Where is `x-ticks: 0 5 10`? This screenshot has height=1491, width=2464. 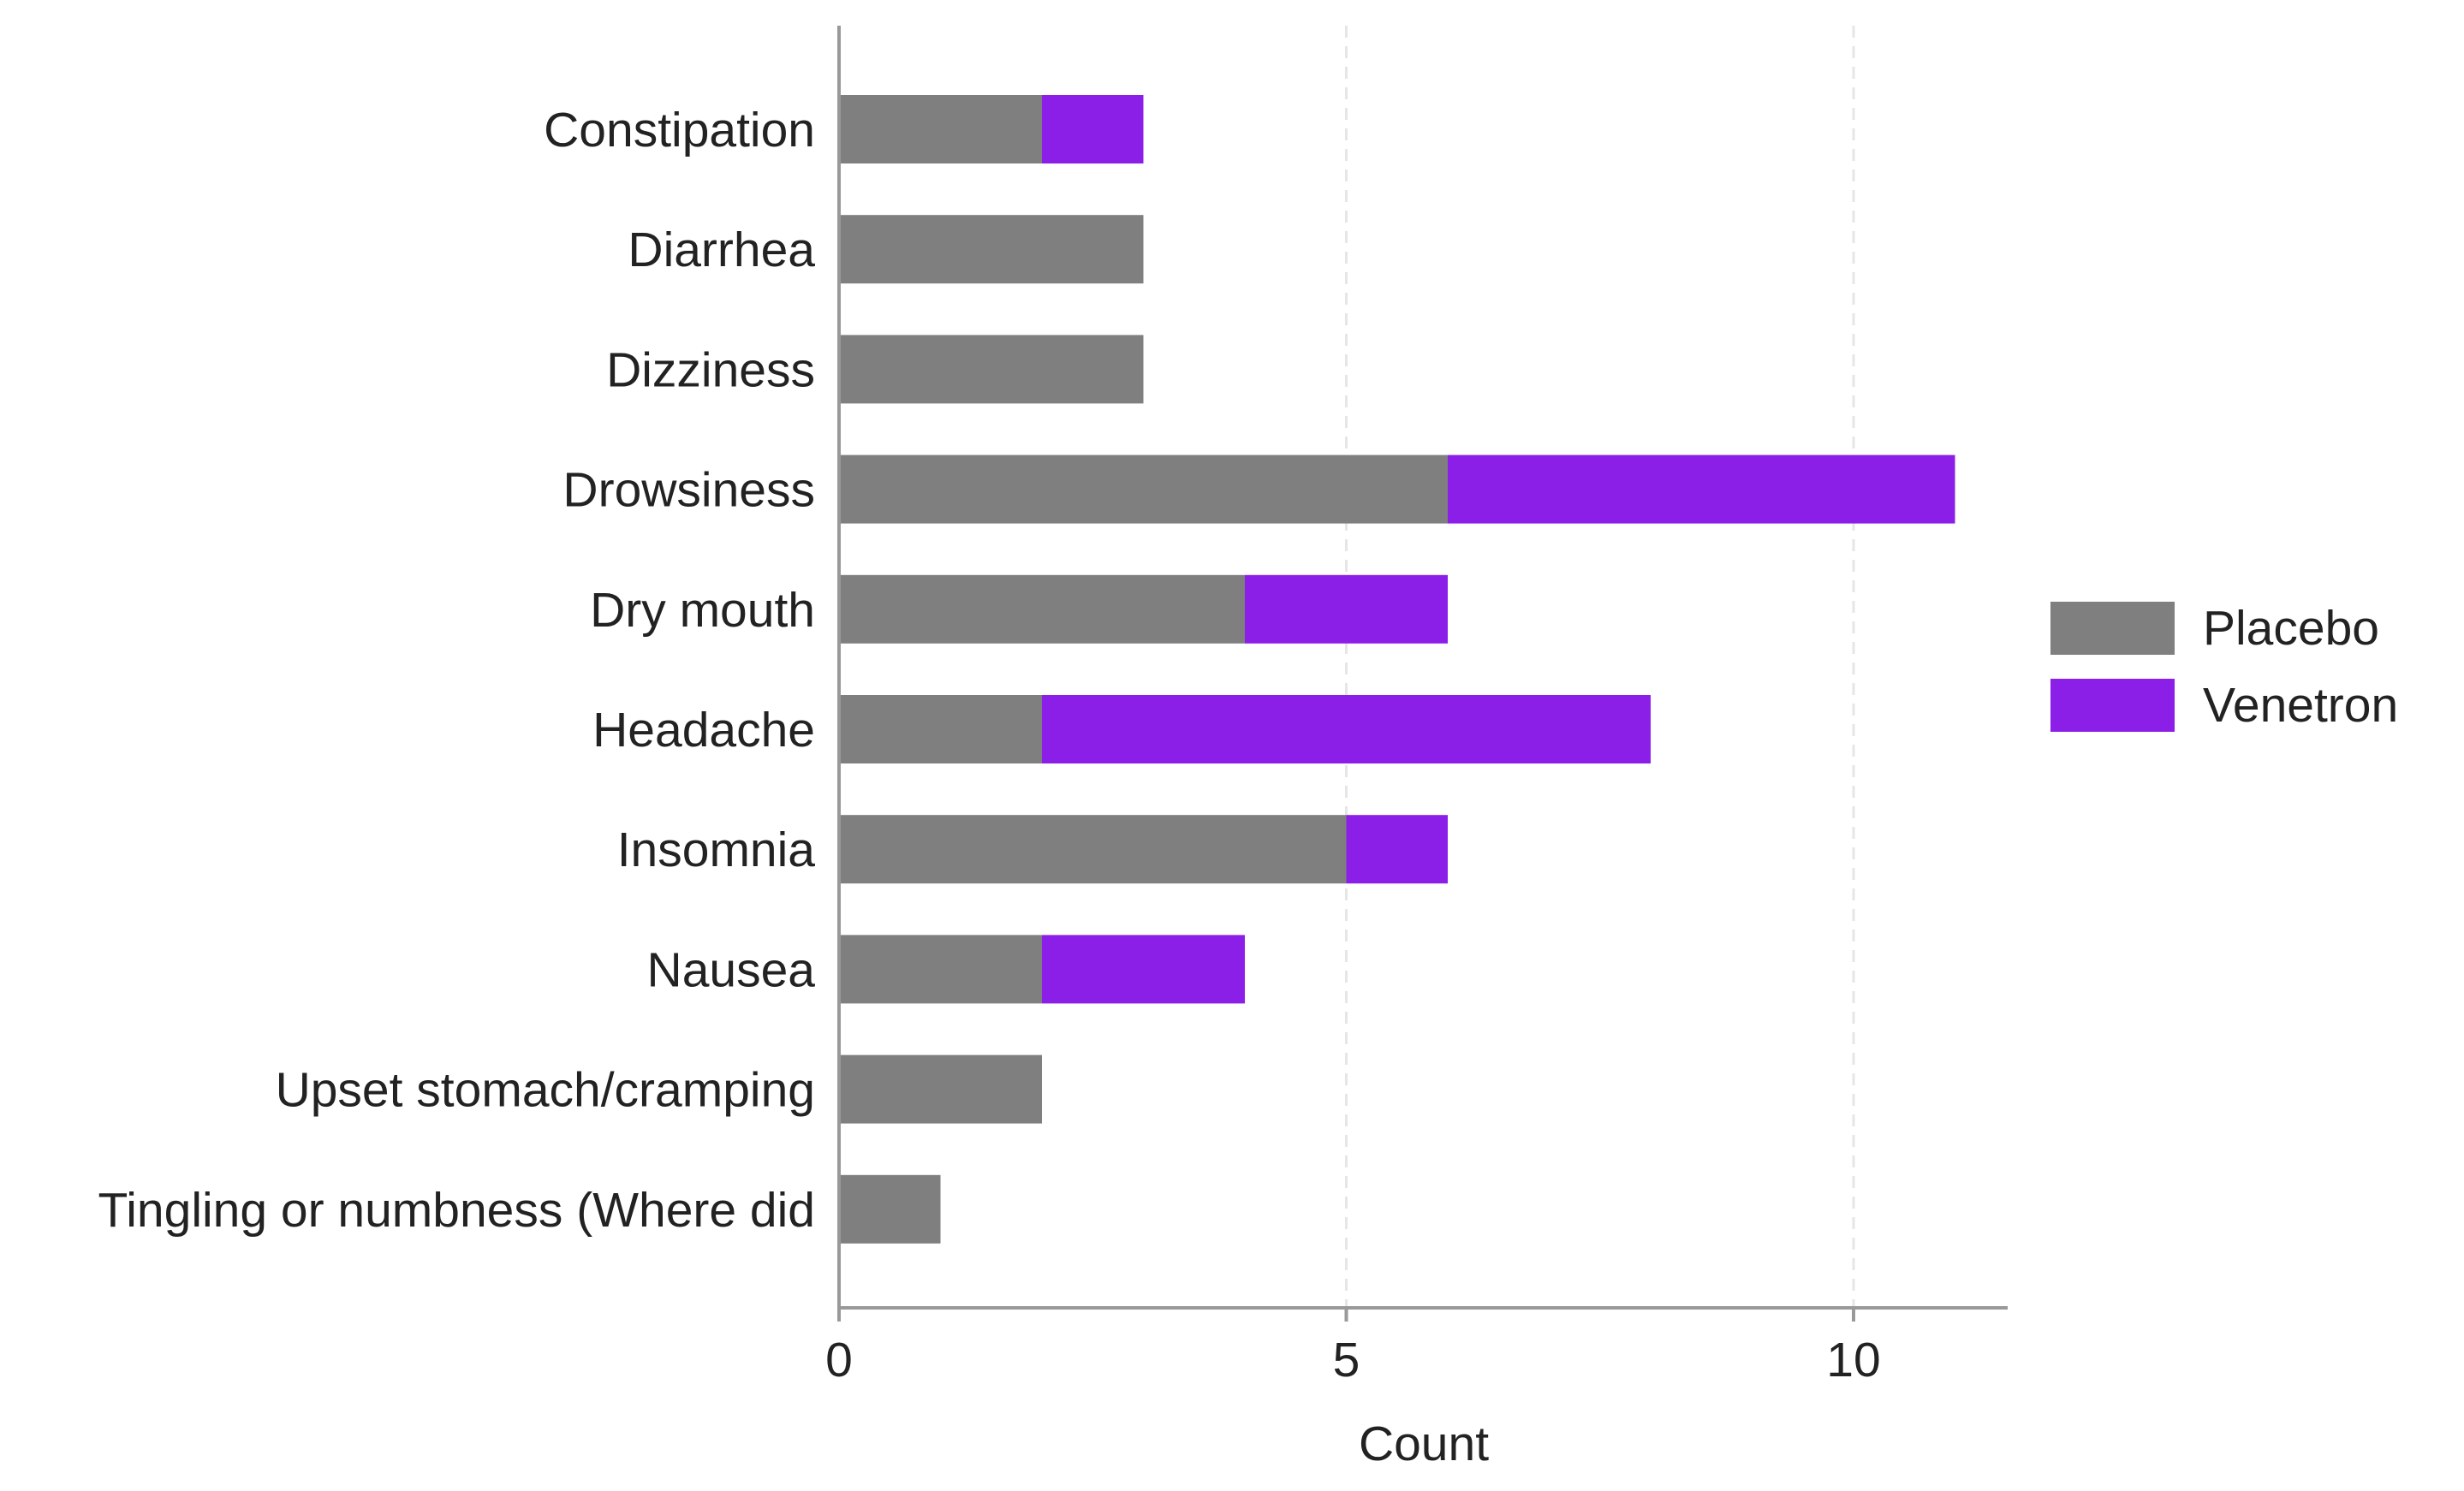
x-ticks: 0 5 10 is located at coordinates (1353, 1347).